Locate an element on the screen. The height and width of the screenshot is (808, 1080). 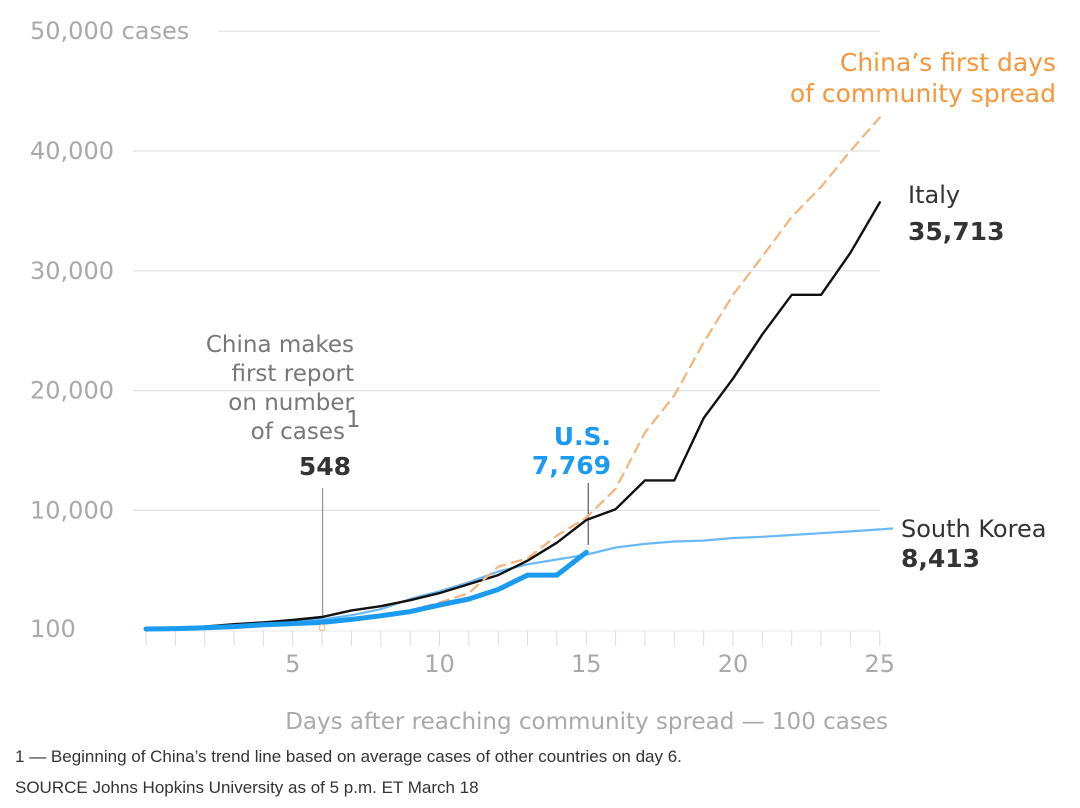
us-label: U.S. 7,769 is located at coordinates (571, 451).